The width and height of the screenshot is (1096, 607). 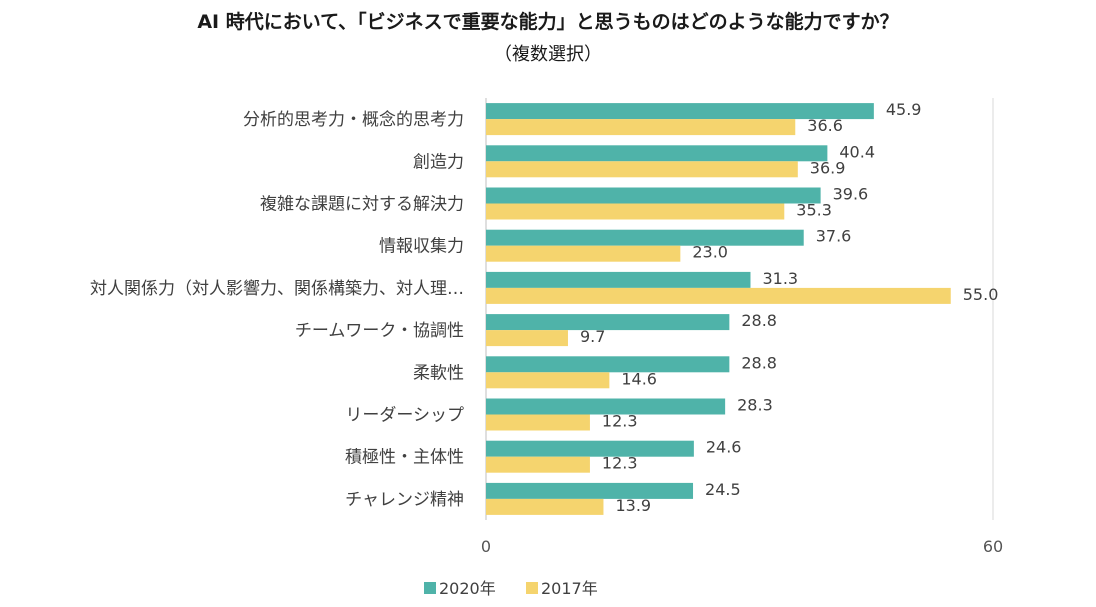 What do you see at coordinates (547, 21) in the screenshot?
I see `chart-title: AI 時代において、「ビジネスで重要な能力」と思うものはどのような能力ですか？` at bounding box center [547, 21].